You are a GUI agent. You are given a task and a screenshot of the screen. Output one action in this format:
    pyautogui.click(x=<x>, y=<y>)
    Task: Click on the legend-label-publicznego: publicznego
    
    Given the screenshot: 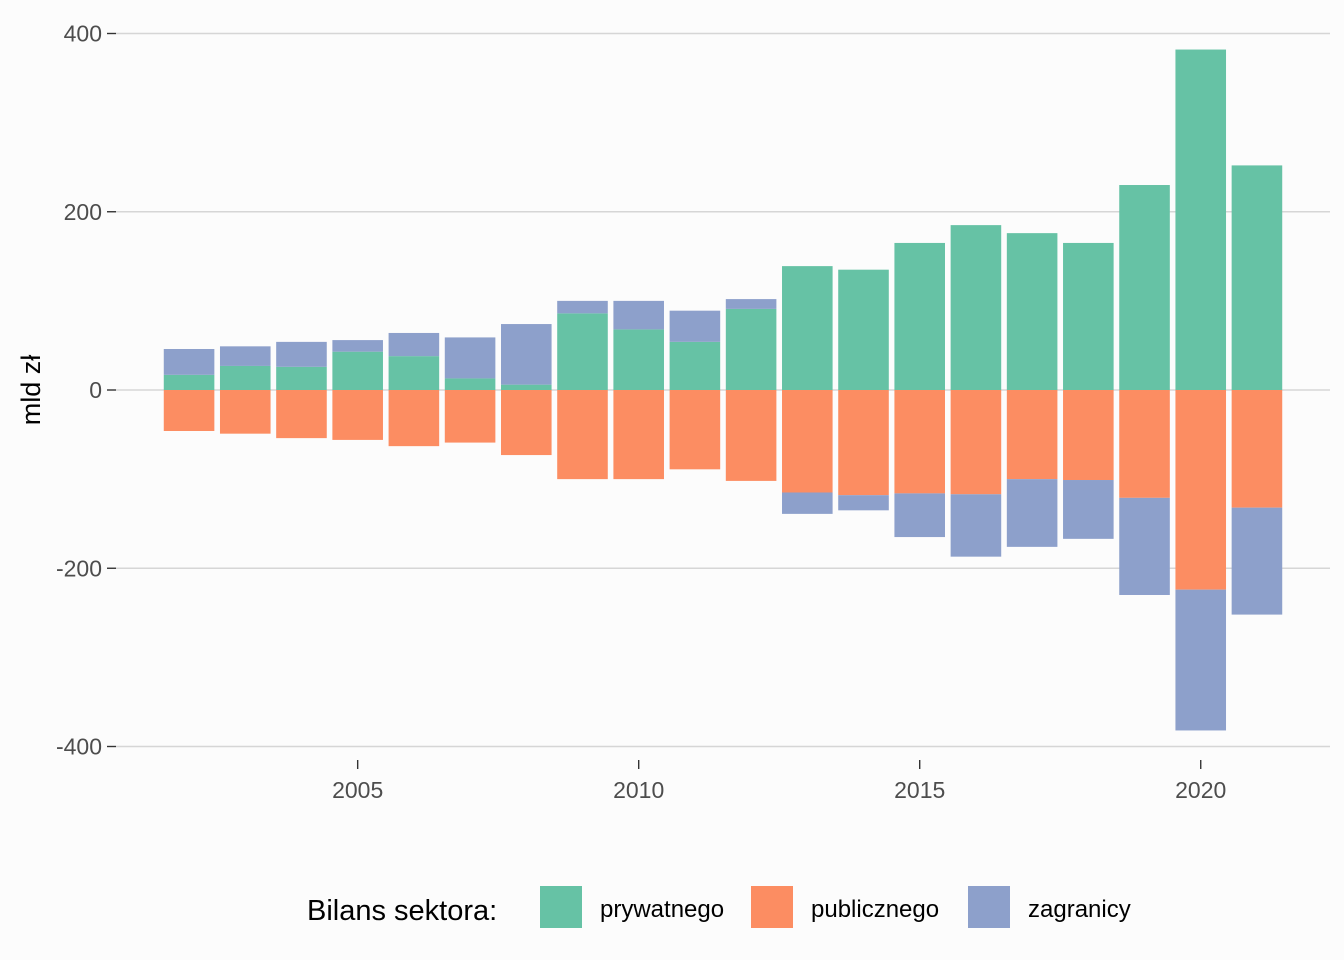 What is the action you would take?
    pyautogui.click(x=875, y=909)
    